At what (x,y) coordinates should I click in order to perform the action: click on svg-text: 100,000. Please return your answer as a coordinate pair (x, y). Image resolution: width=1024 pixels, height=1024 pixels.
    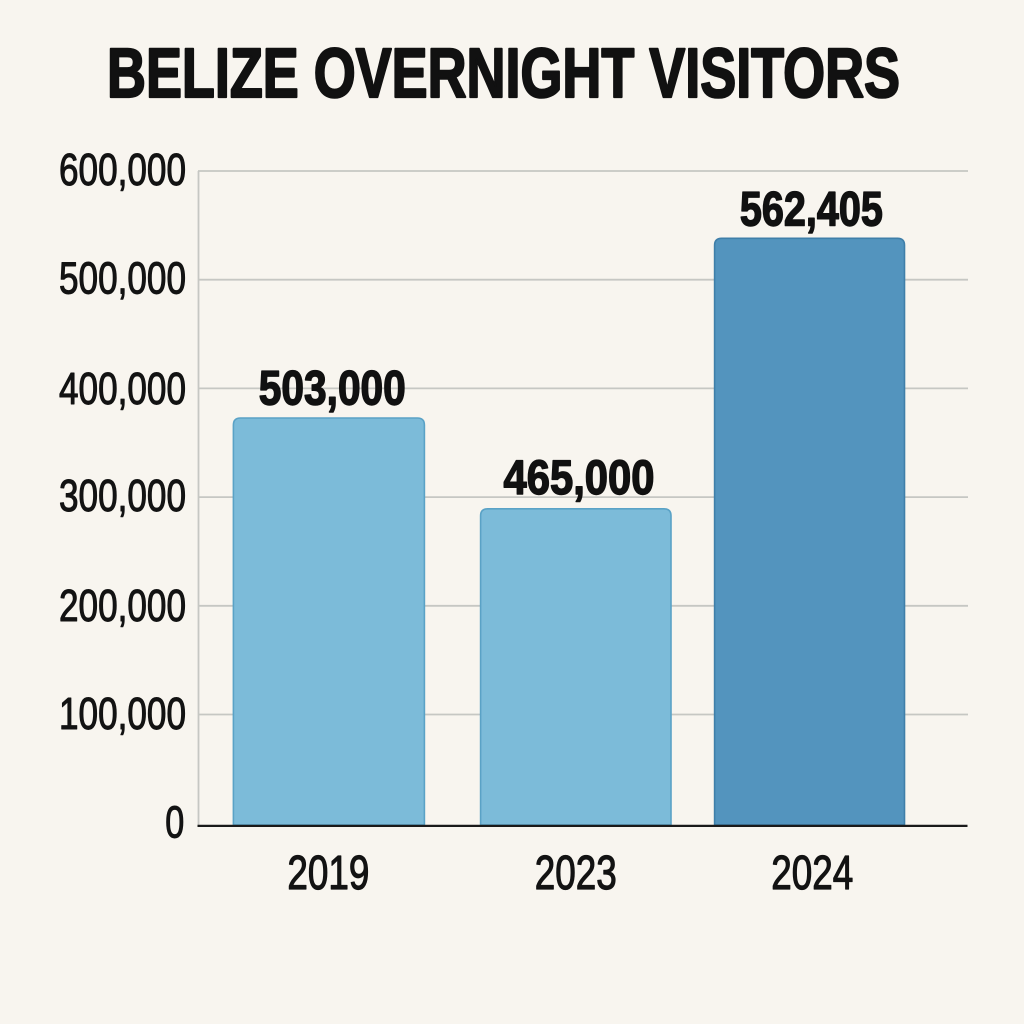
    Looking at the image, I should click on (122, 713).